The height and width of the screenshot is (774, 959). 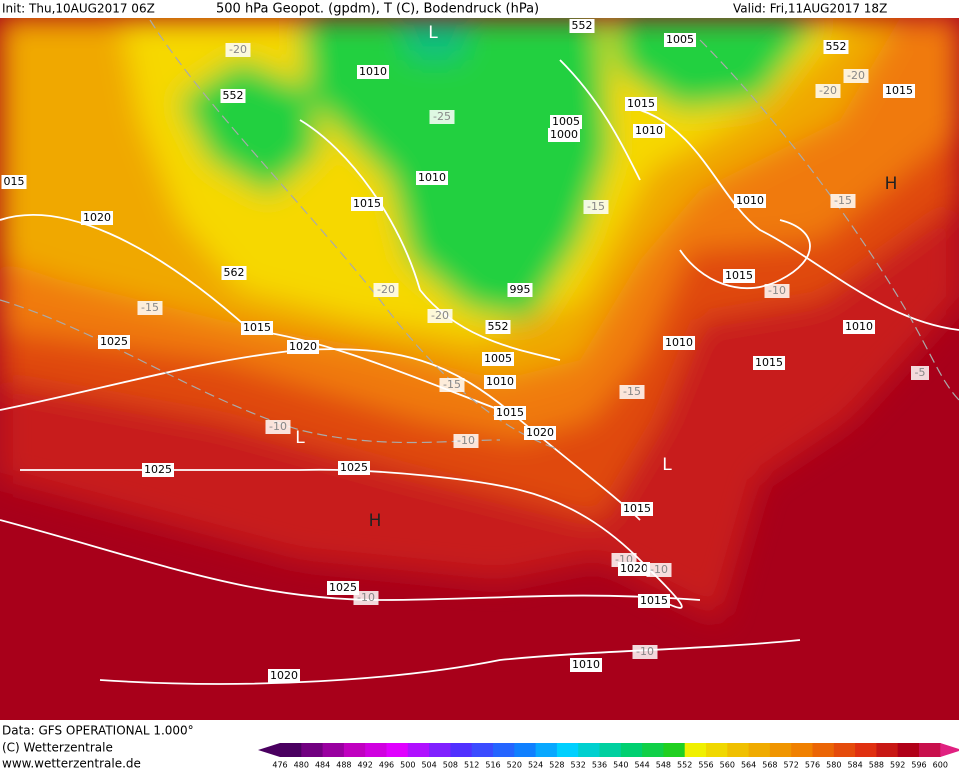 I want to click on colorbar-label: 532, so click(x=578, y=765).